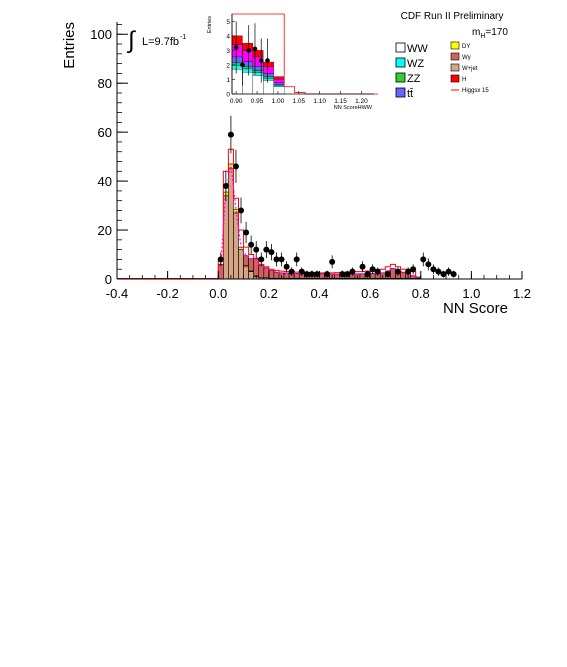  Describe the element at coordinates (421, 293) in the screenshot. I see `x-tick-label: 0.8` at that location.